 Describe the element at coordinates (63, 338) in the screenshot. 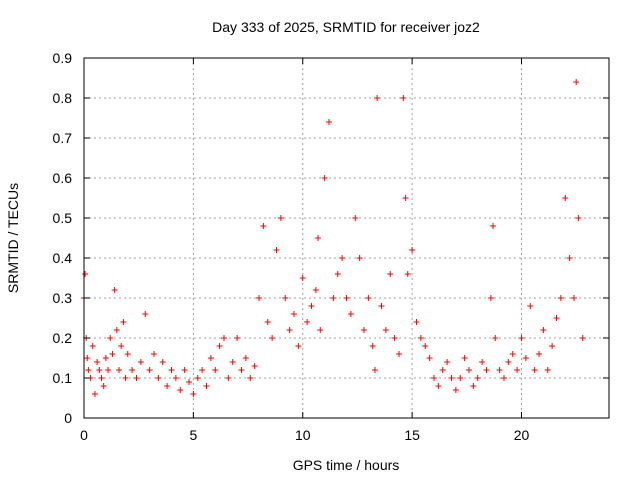

I see `y-tick-label: 0.2` at that location.